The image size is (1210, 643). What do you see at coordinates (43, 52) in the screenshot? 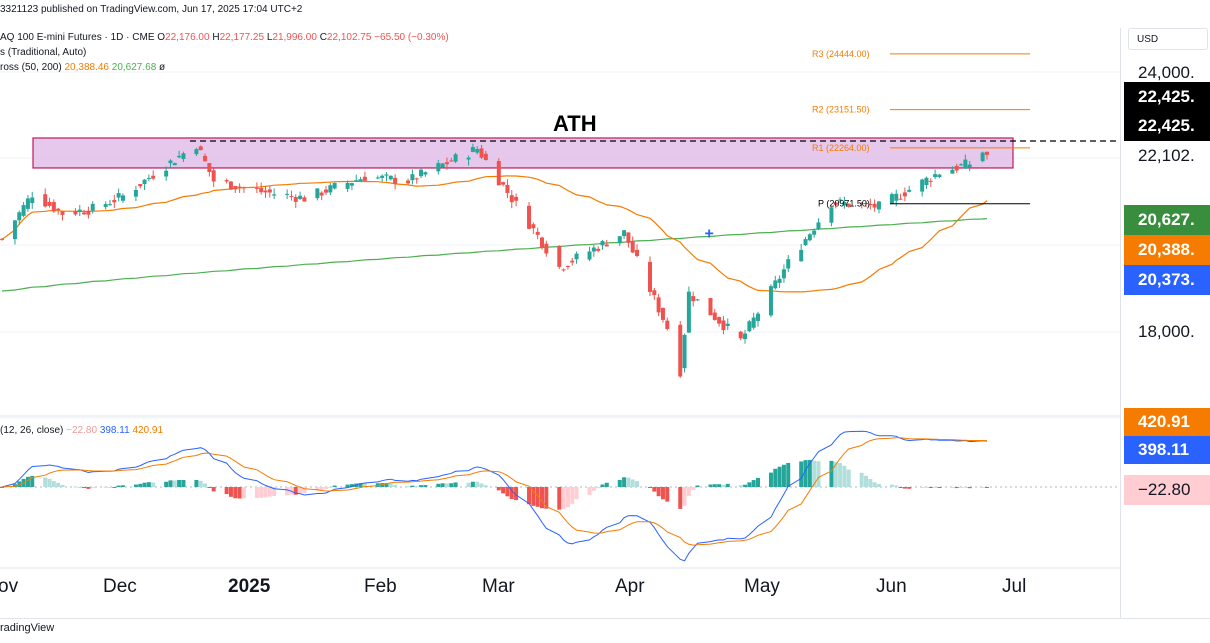
I see `pivots-legend: s (Traditional, Auto)` at bounding box center [43, 52].